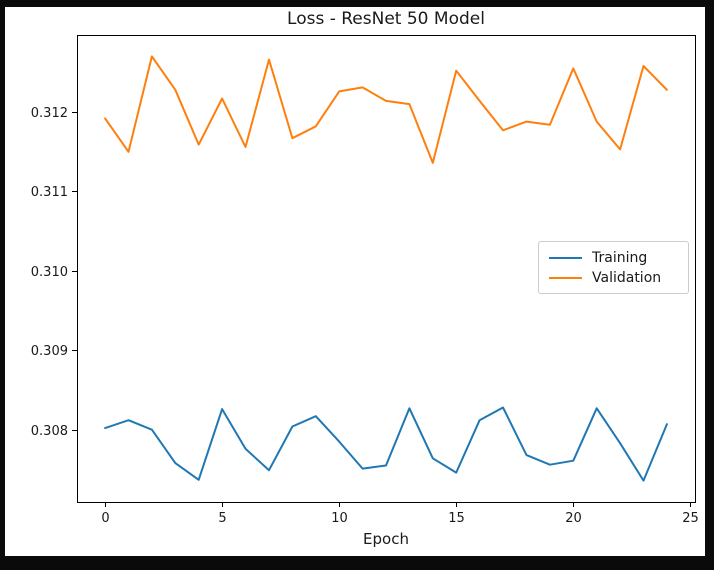 The height and width of the screenshot is (570, 714). Describe the element at coordinates (49, 272) in the screenshot. I see `y-tick-label: 0.310` at that location.